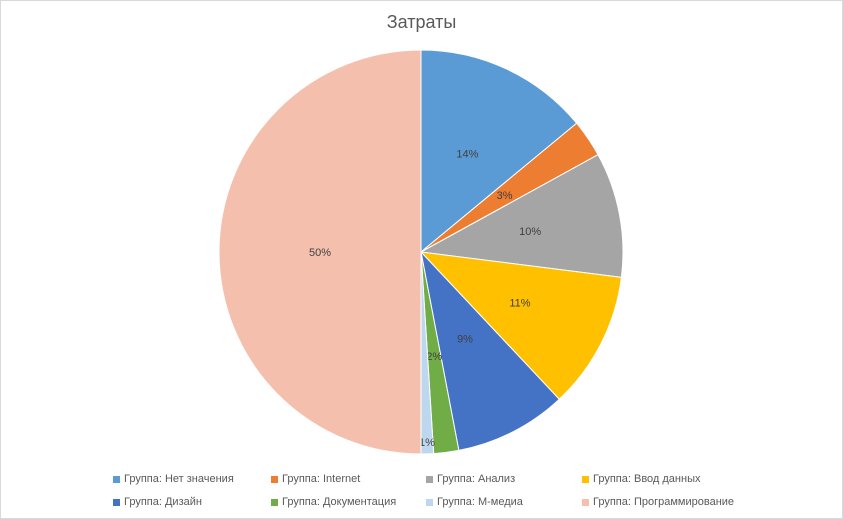 The image size is (843, 519). I want to click on legend-label: Группа: Нет значения, so click(179, 479).